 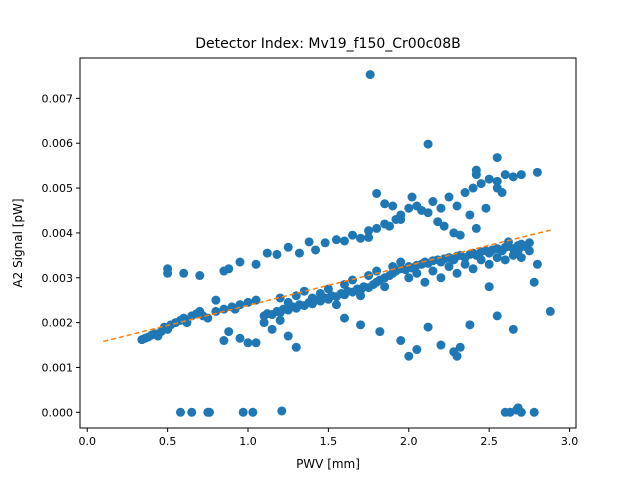 I want to click on x-axis-label: PWV [mm], so click(x=328, y=464).